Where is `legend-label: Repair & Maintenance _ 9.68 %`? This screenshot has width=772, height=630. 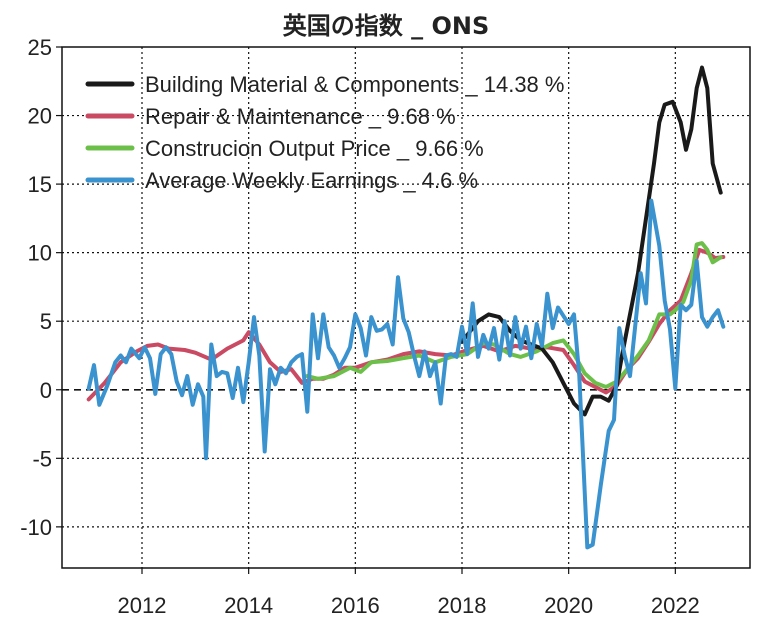 legend-label: Repair & Maintenance _ 9.68 % is located at coordinates (300, 116).